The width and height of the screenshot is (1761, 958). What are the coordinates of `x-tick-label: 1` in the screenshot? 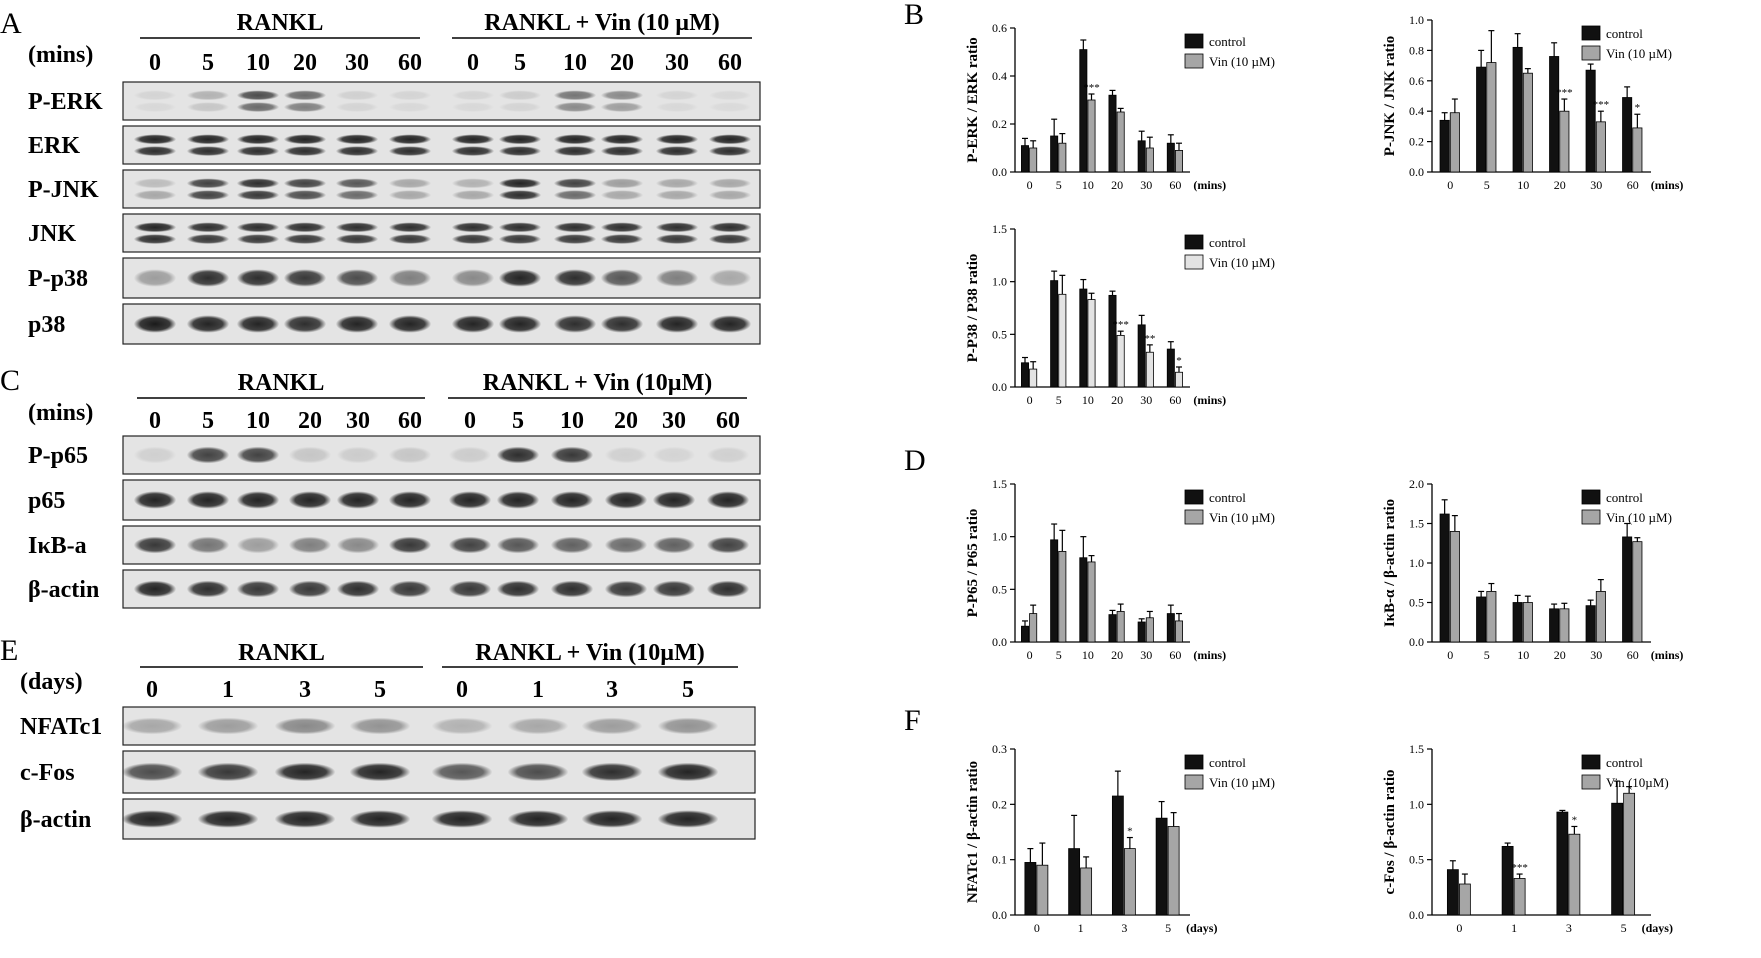 It's located at (1514, 928).